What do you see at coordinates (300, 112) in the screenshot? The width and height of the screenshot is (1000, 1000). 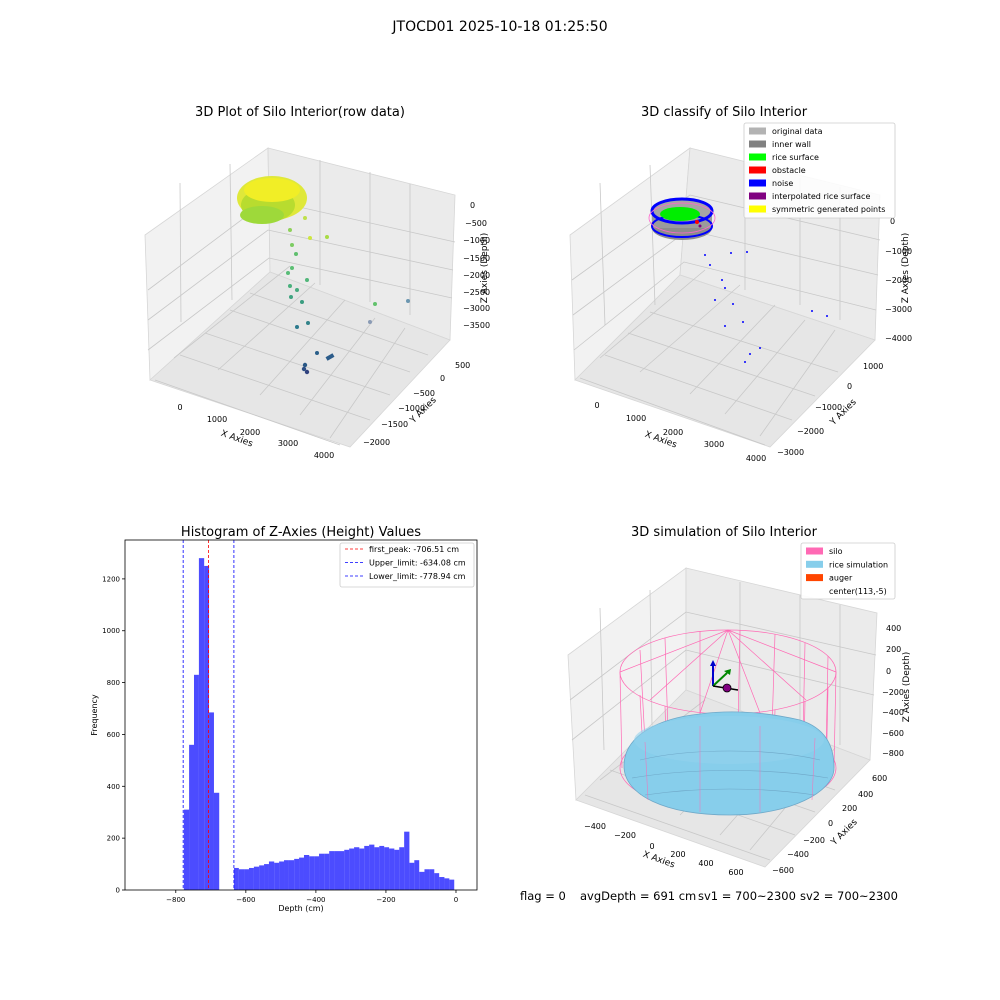 I see `raw-plot-title: 3D Plot of Silo Interior(row data)` at bounding box center [300, 112].